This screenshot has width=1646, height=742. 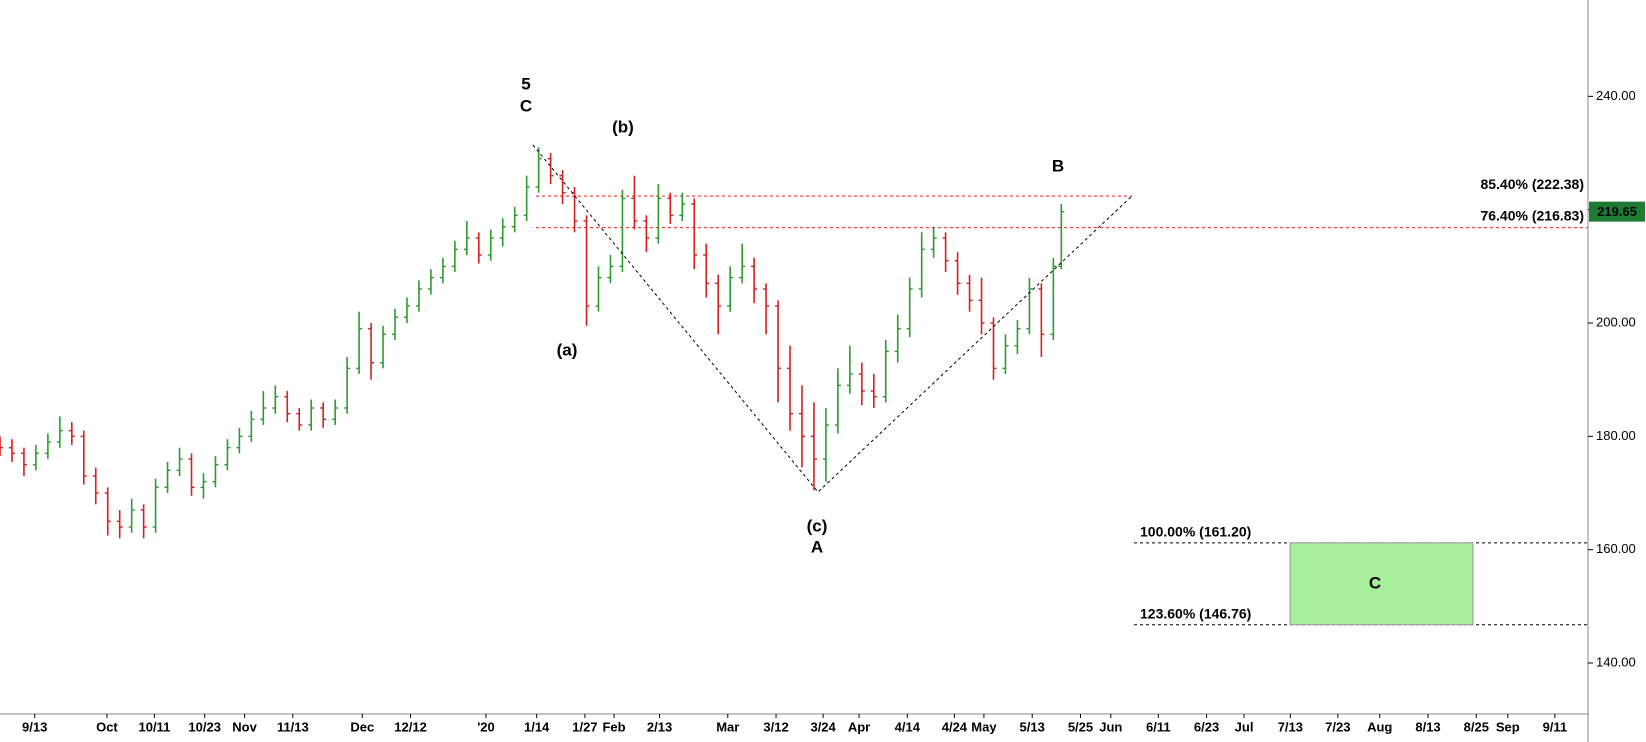 What do you see at coordinates (623, 126) in the screenshot?
I see `wave-label: (b)` at bounding box center [623, 126].